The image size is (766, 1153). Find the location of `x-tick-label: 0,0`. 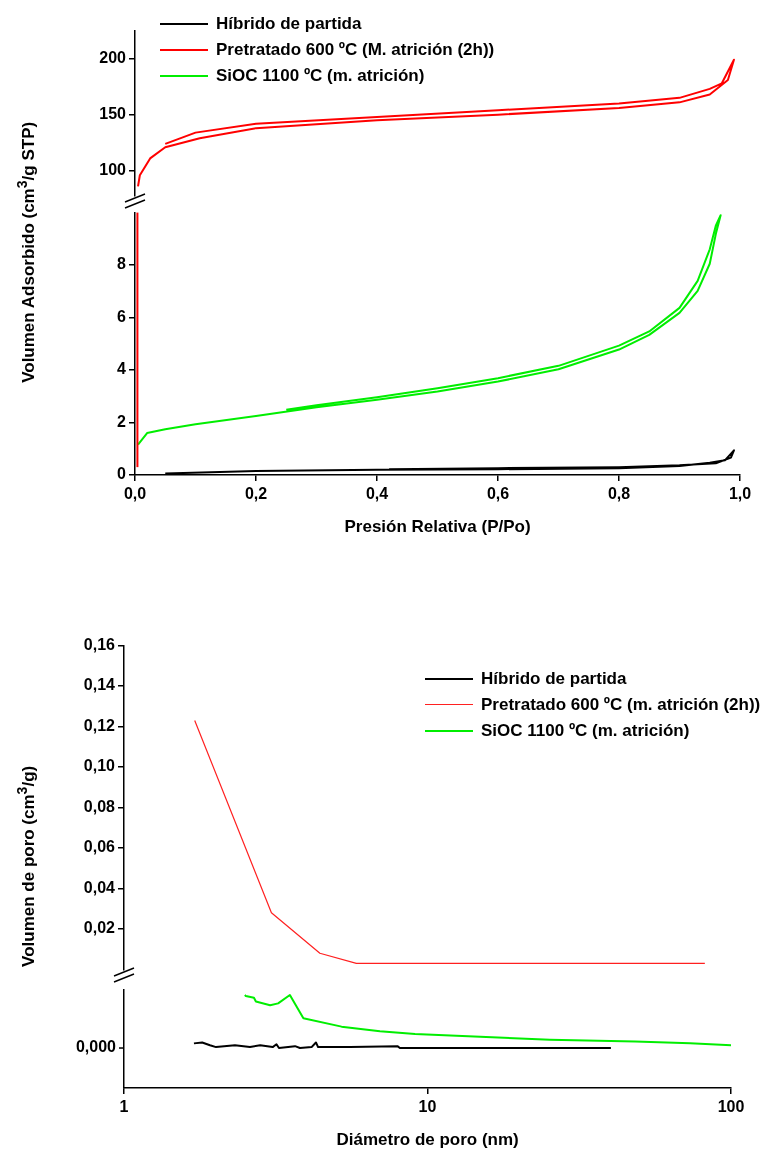

x-tick-label: 0,0 is located at coordinates (135, 494).